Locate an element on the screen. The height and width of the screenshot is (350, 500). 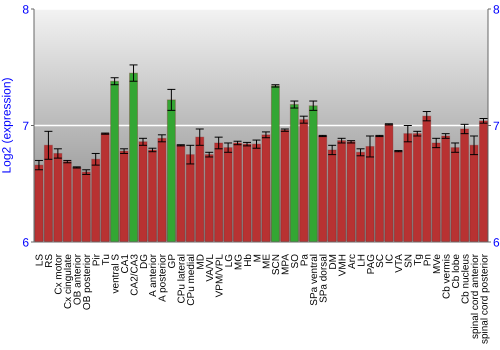
y-axis-title: Log2 (expression) is located at coordinates (7, 125).